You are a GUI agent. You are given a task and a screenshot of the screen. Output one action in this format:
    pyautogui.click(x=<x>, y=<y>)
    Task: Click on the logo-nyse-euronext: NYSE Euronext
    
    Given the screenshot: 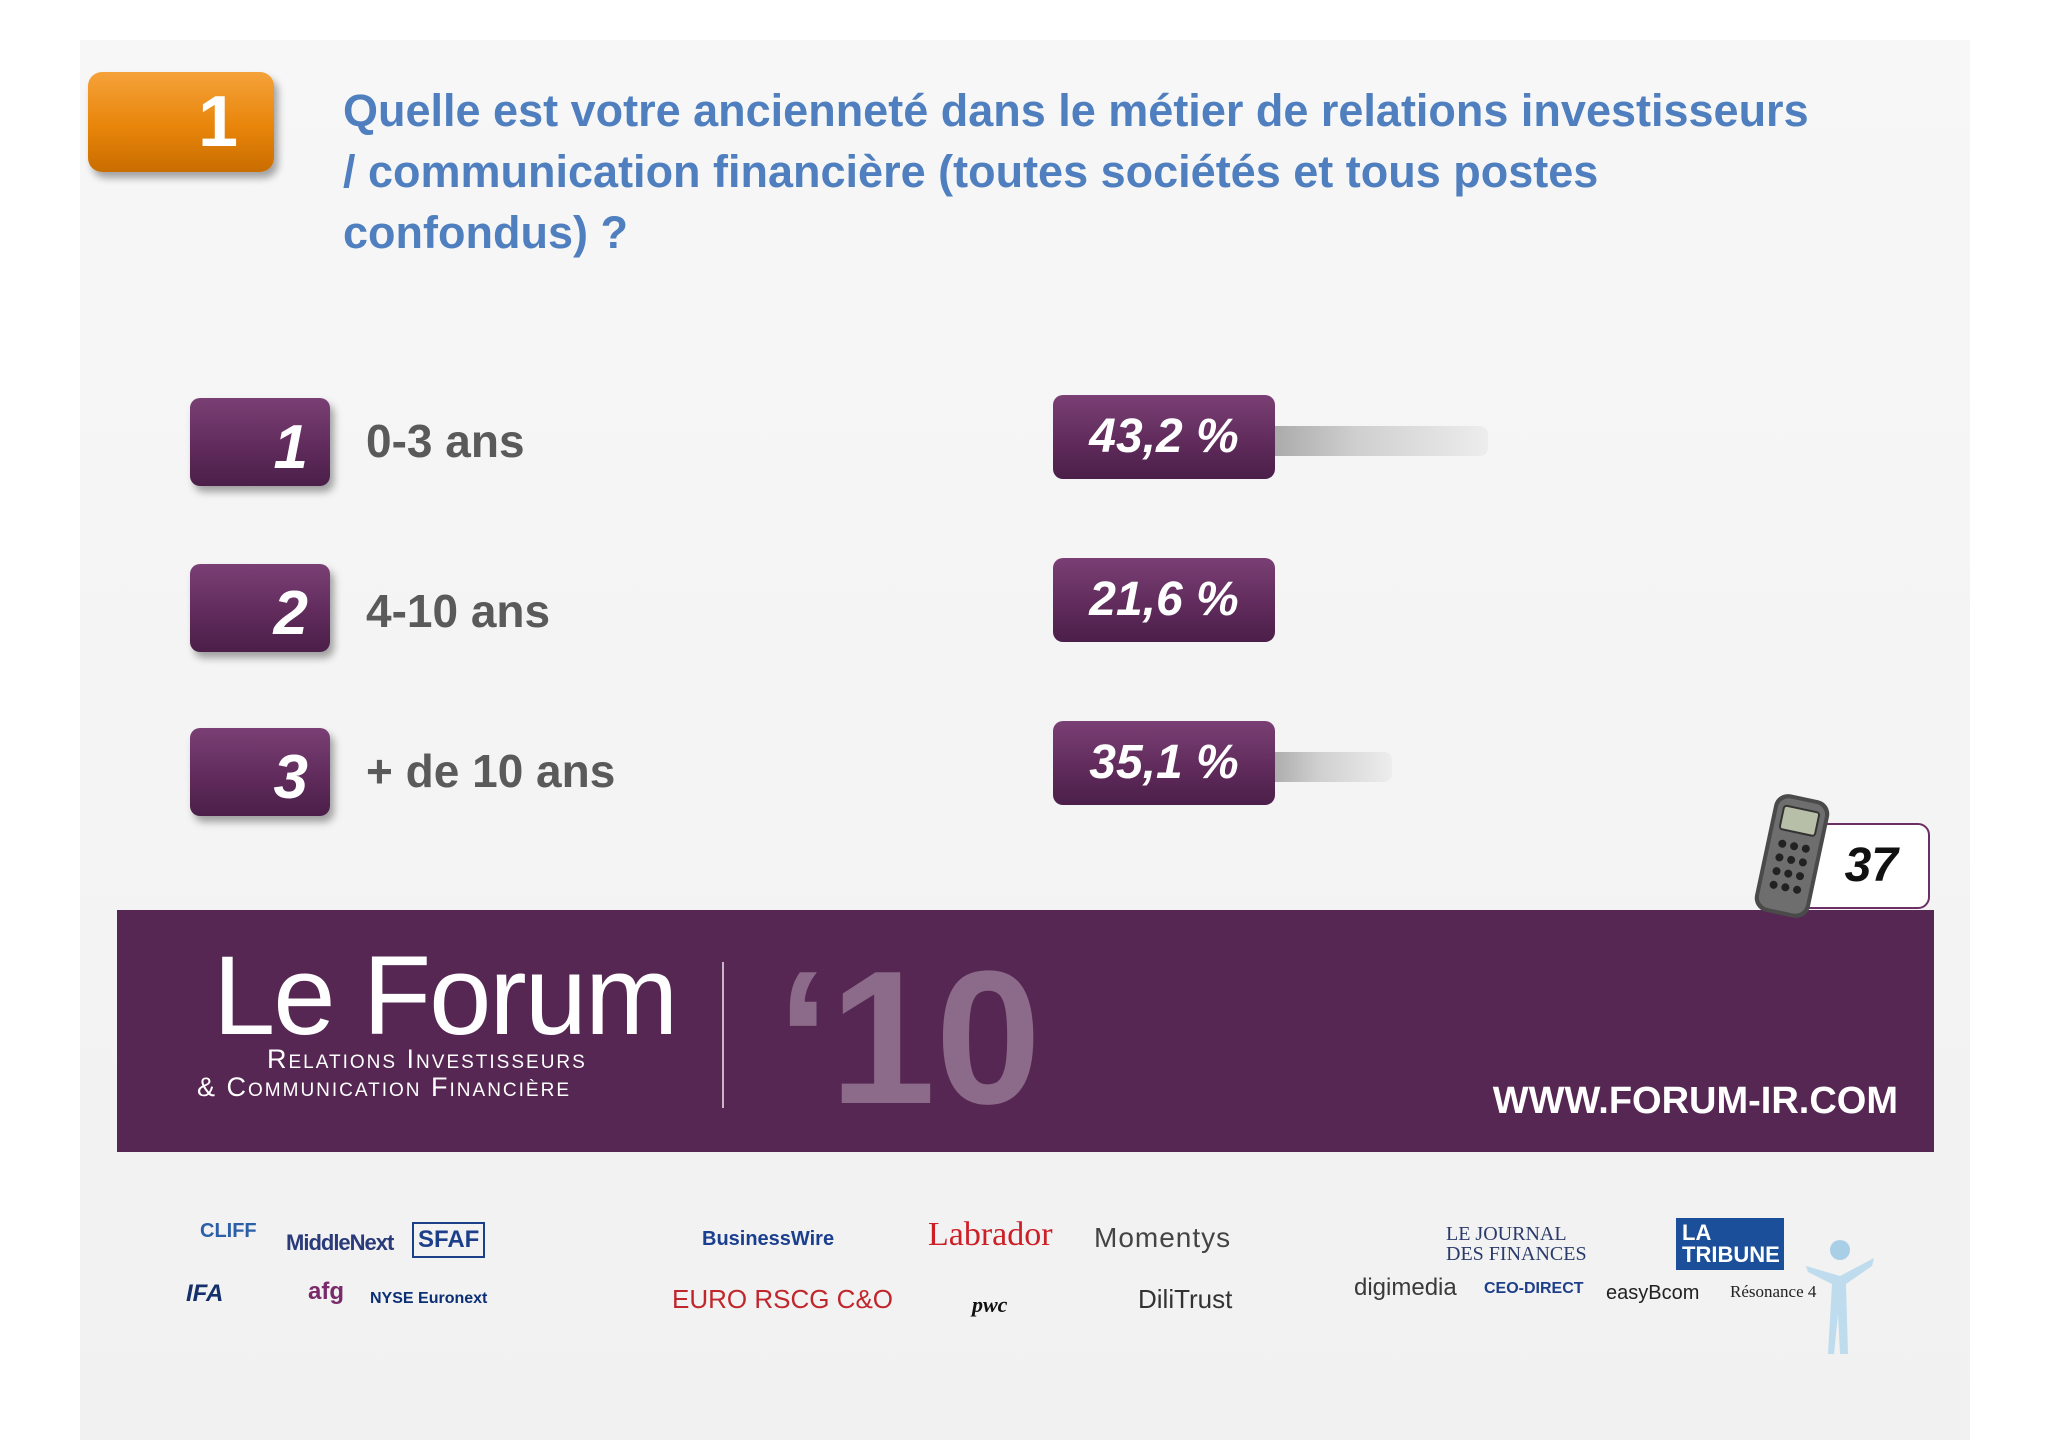 What is the action you would take?
    pyautogui.click(x=429, y=1298)
    